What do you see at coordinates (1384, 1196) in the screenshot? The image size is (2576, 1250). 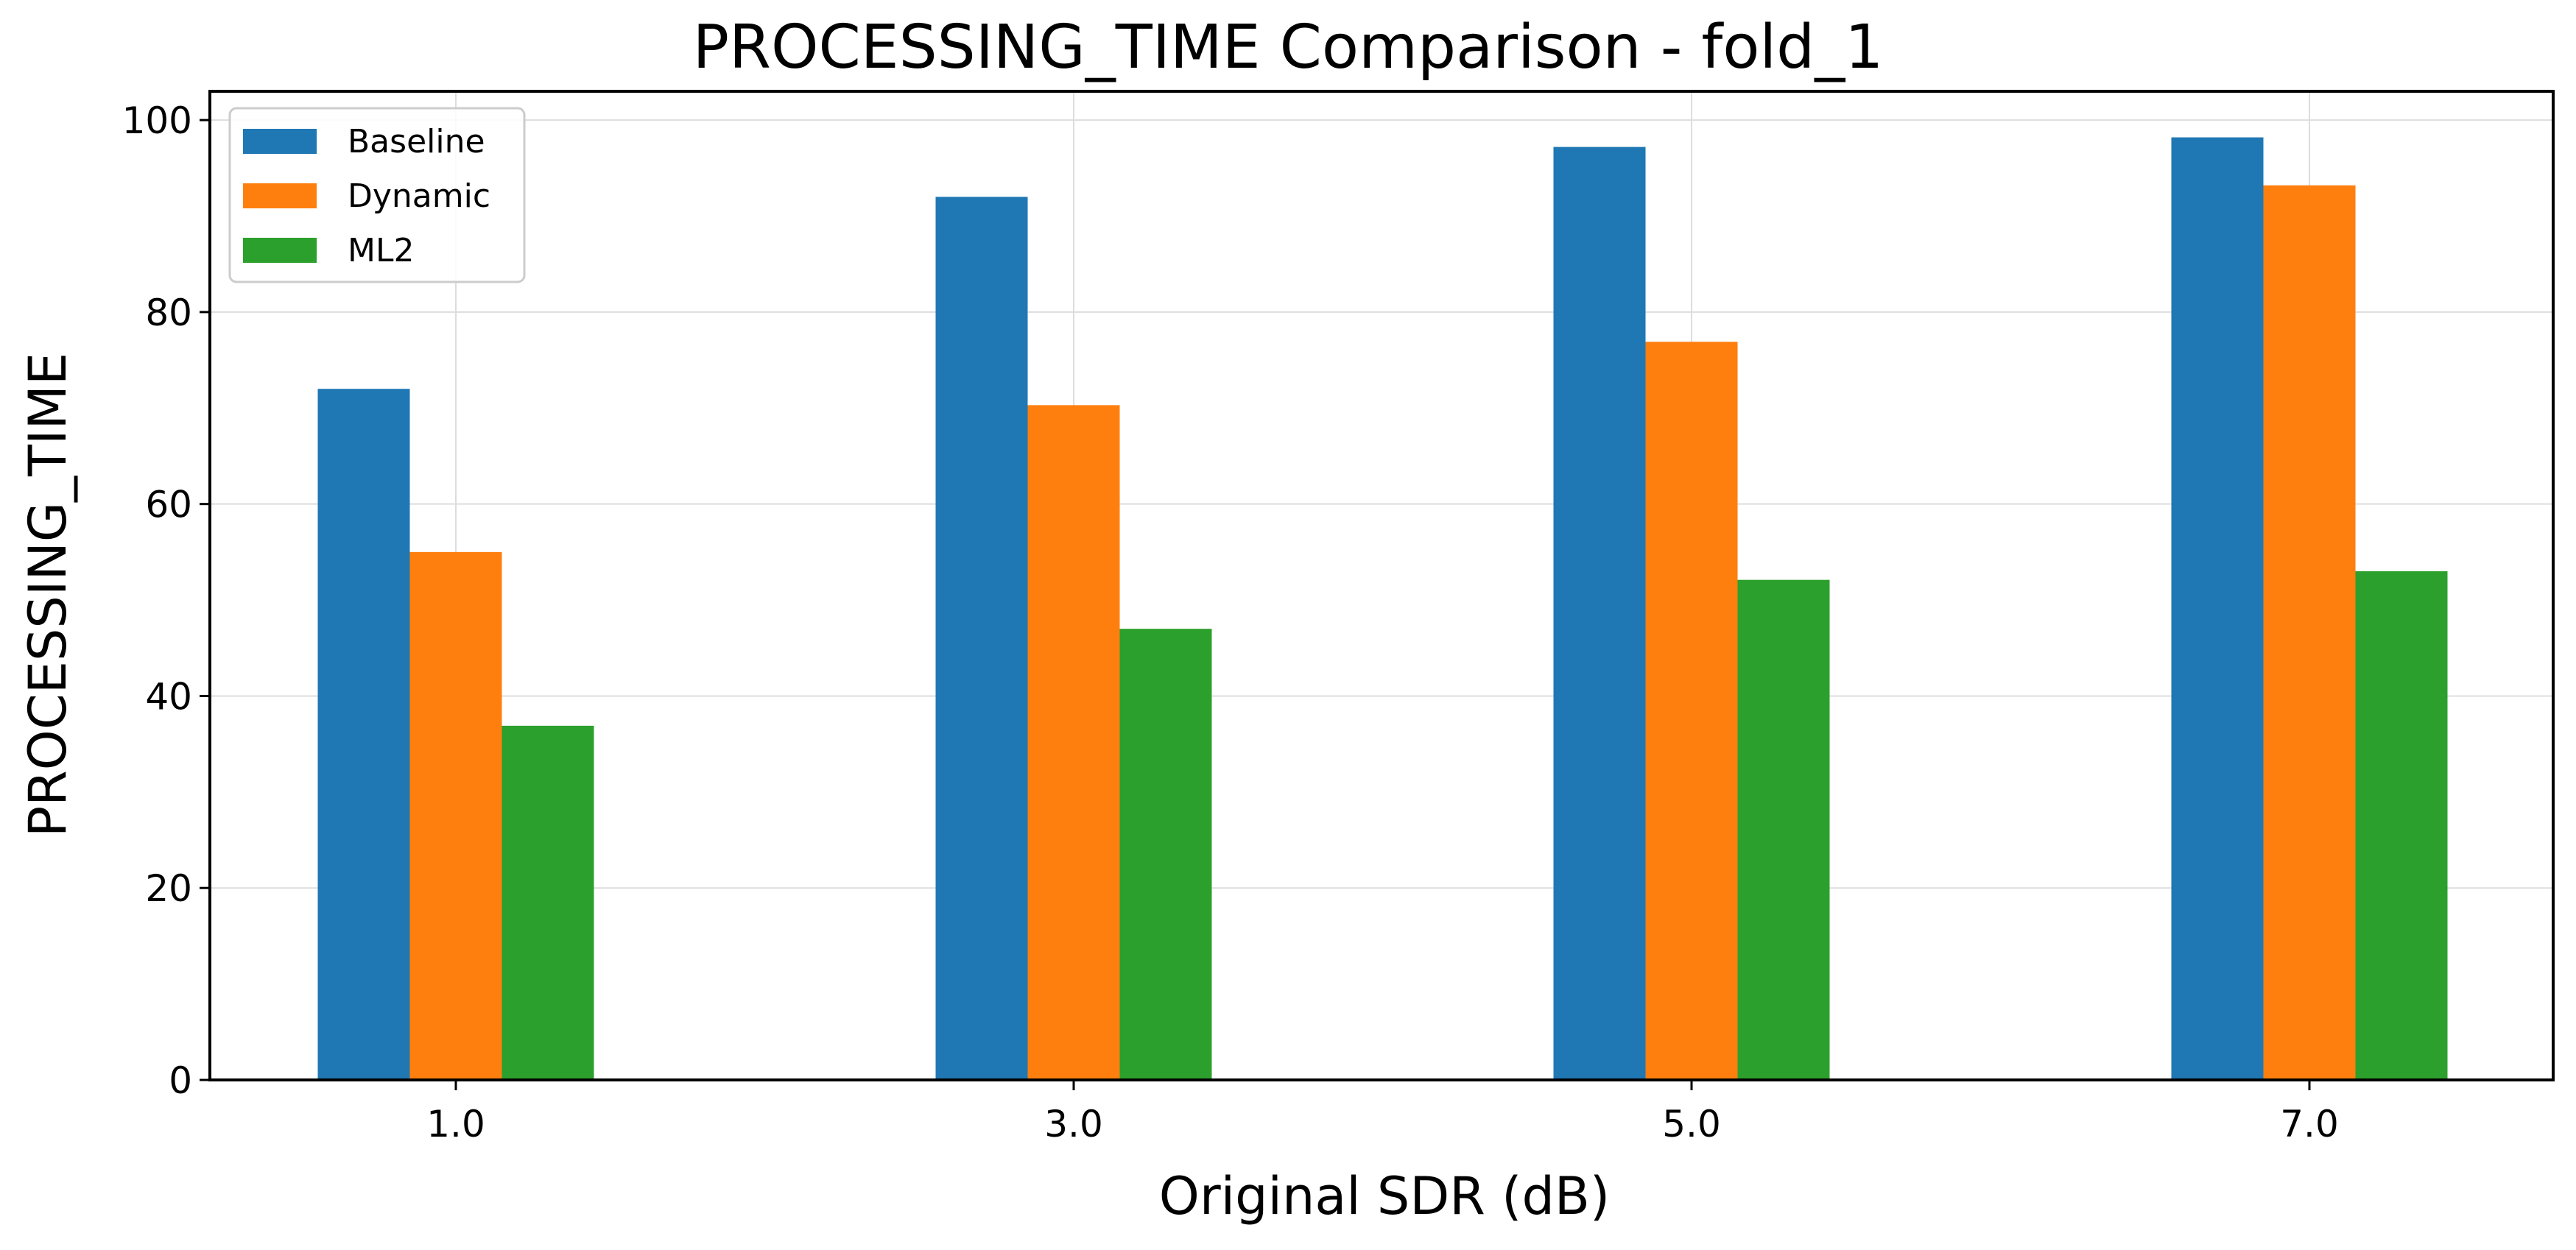 I see `x-axis-label: Original SDR (dB)` at bounding box center [1384, 1196].